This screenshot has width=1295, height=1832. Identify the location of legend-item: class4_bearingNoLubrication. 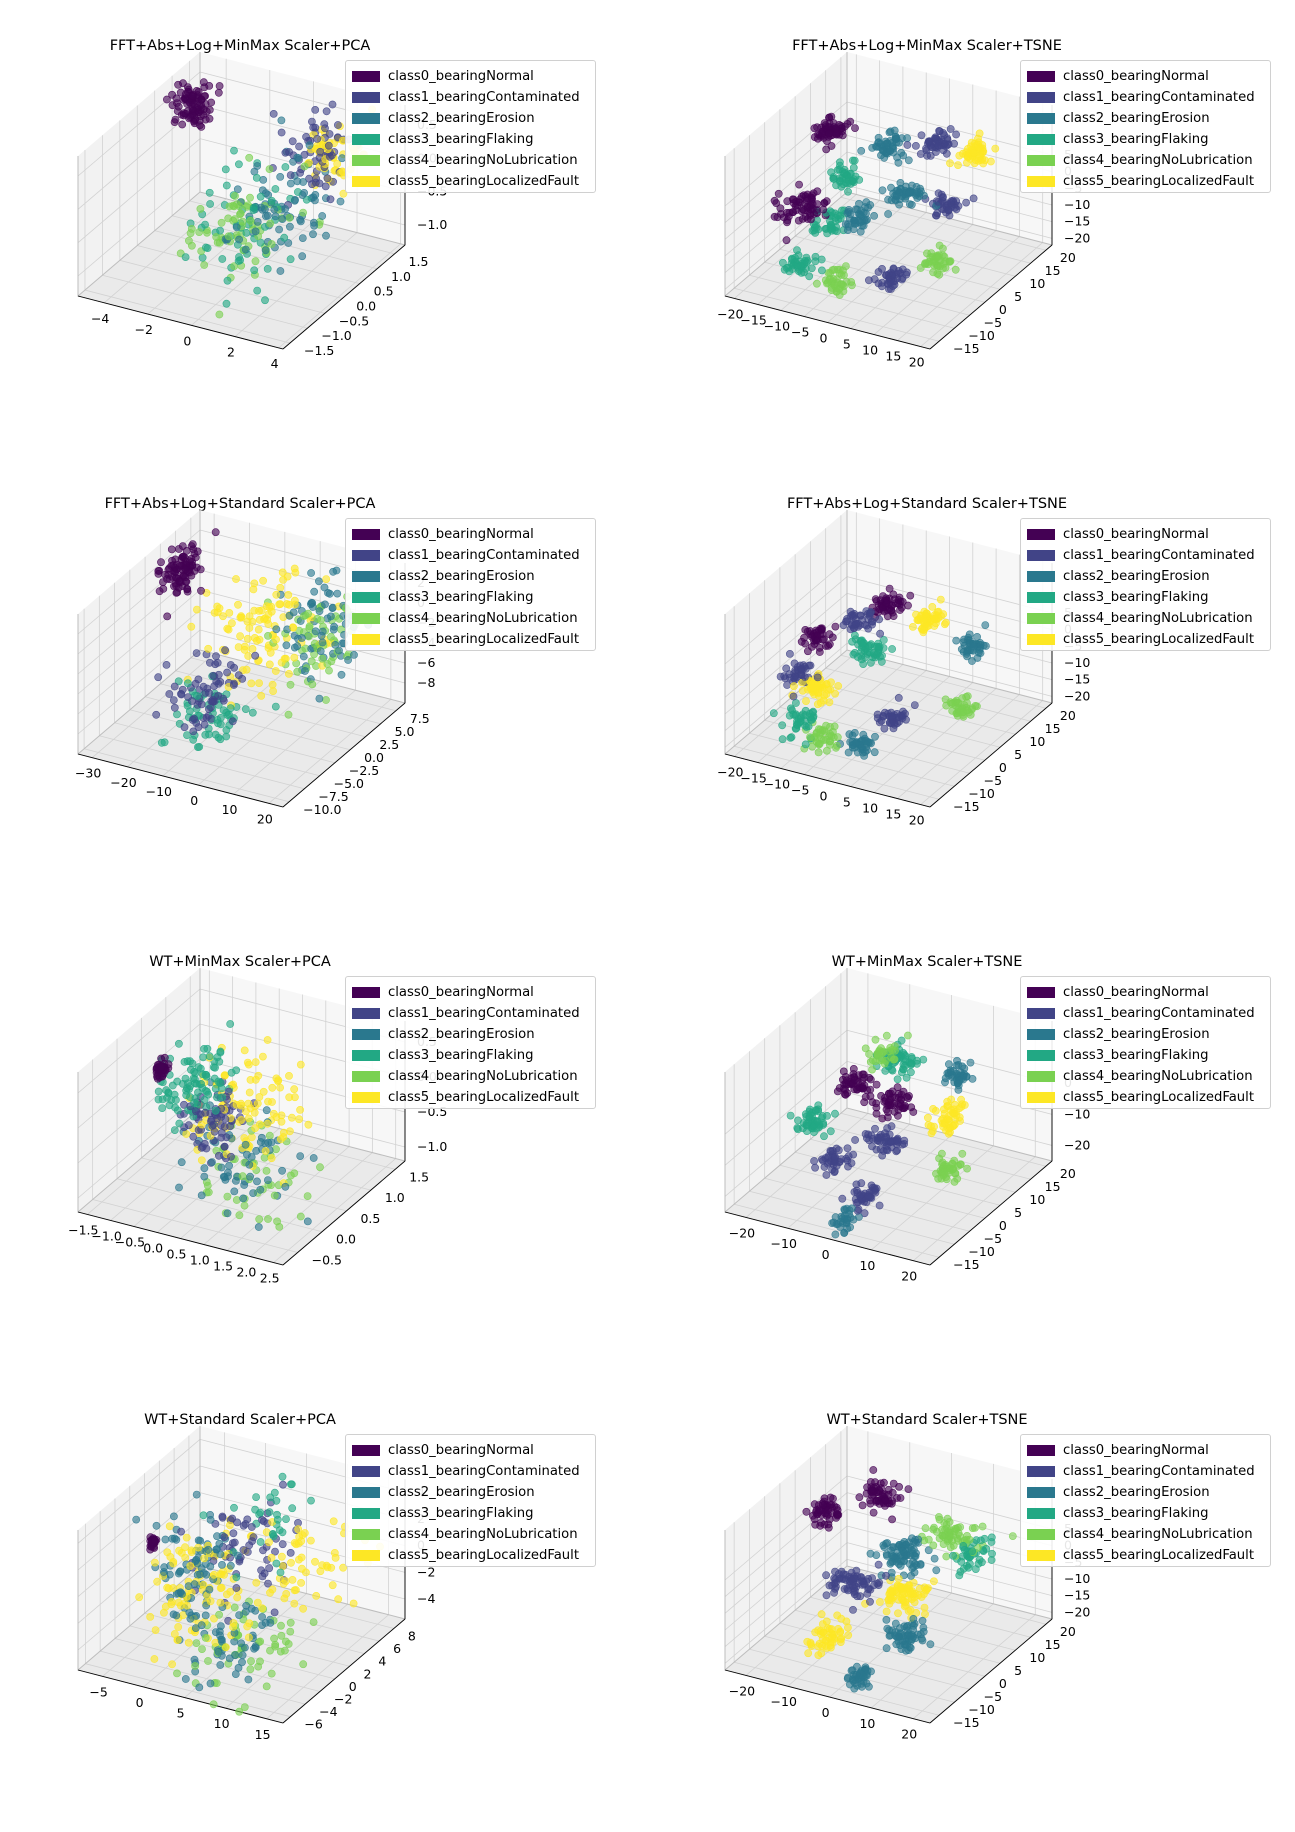
(1145, 1076).